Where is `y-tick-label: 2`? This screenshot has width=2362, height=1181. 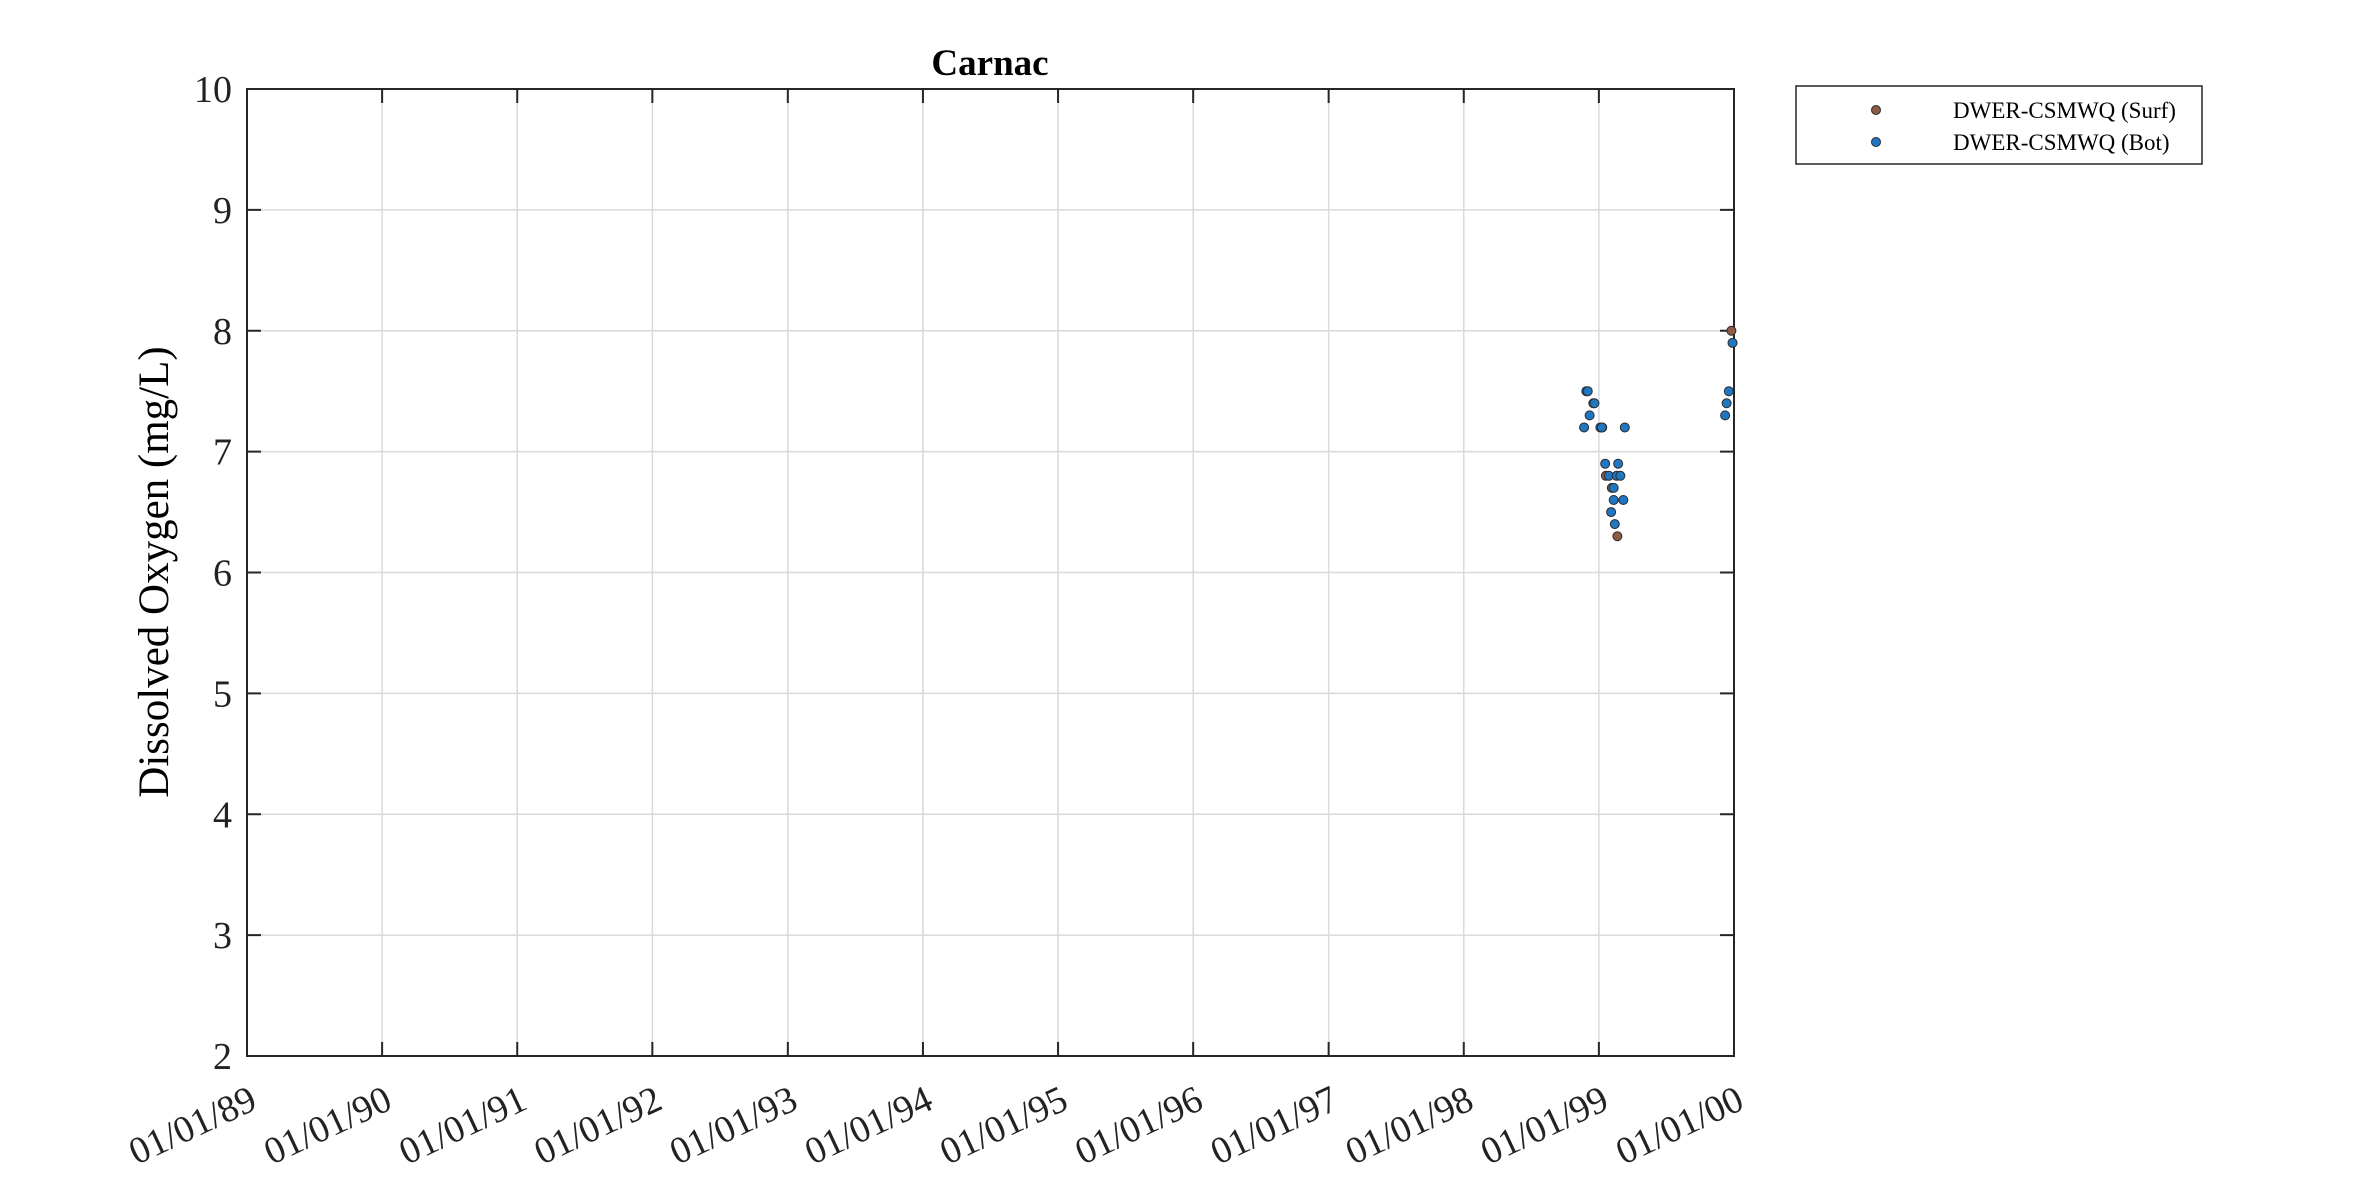 y-tick-label: 2 is located at coordinates (222, 1057).